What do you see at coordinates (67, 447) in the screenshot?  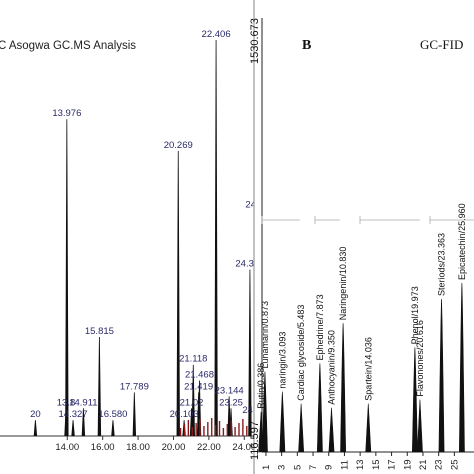 I see `gcms-x-tick-label: 14.00` at bounding box center [67, 447].